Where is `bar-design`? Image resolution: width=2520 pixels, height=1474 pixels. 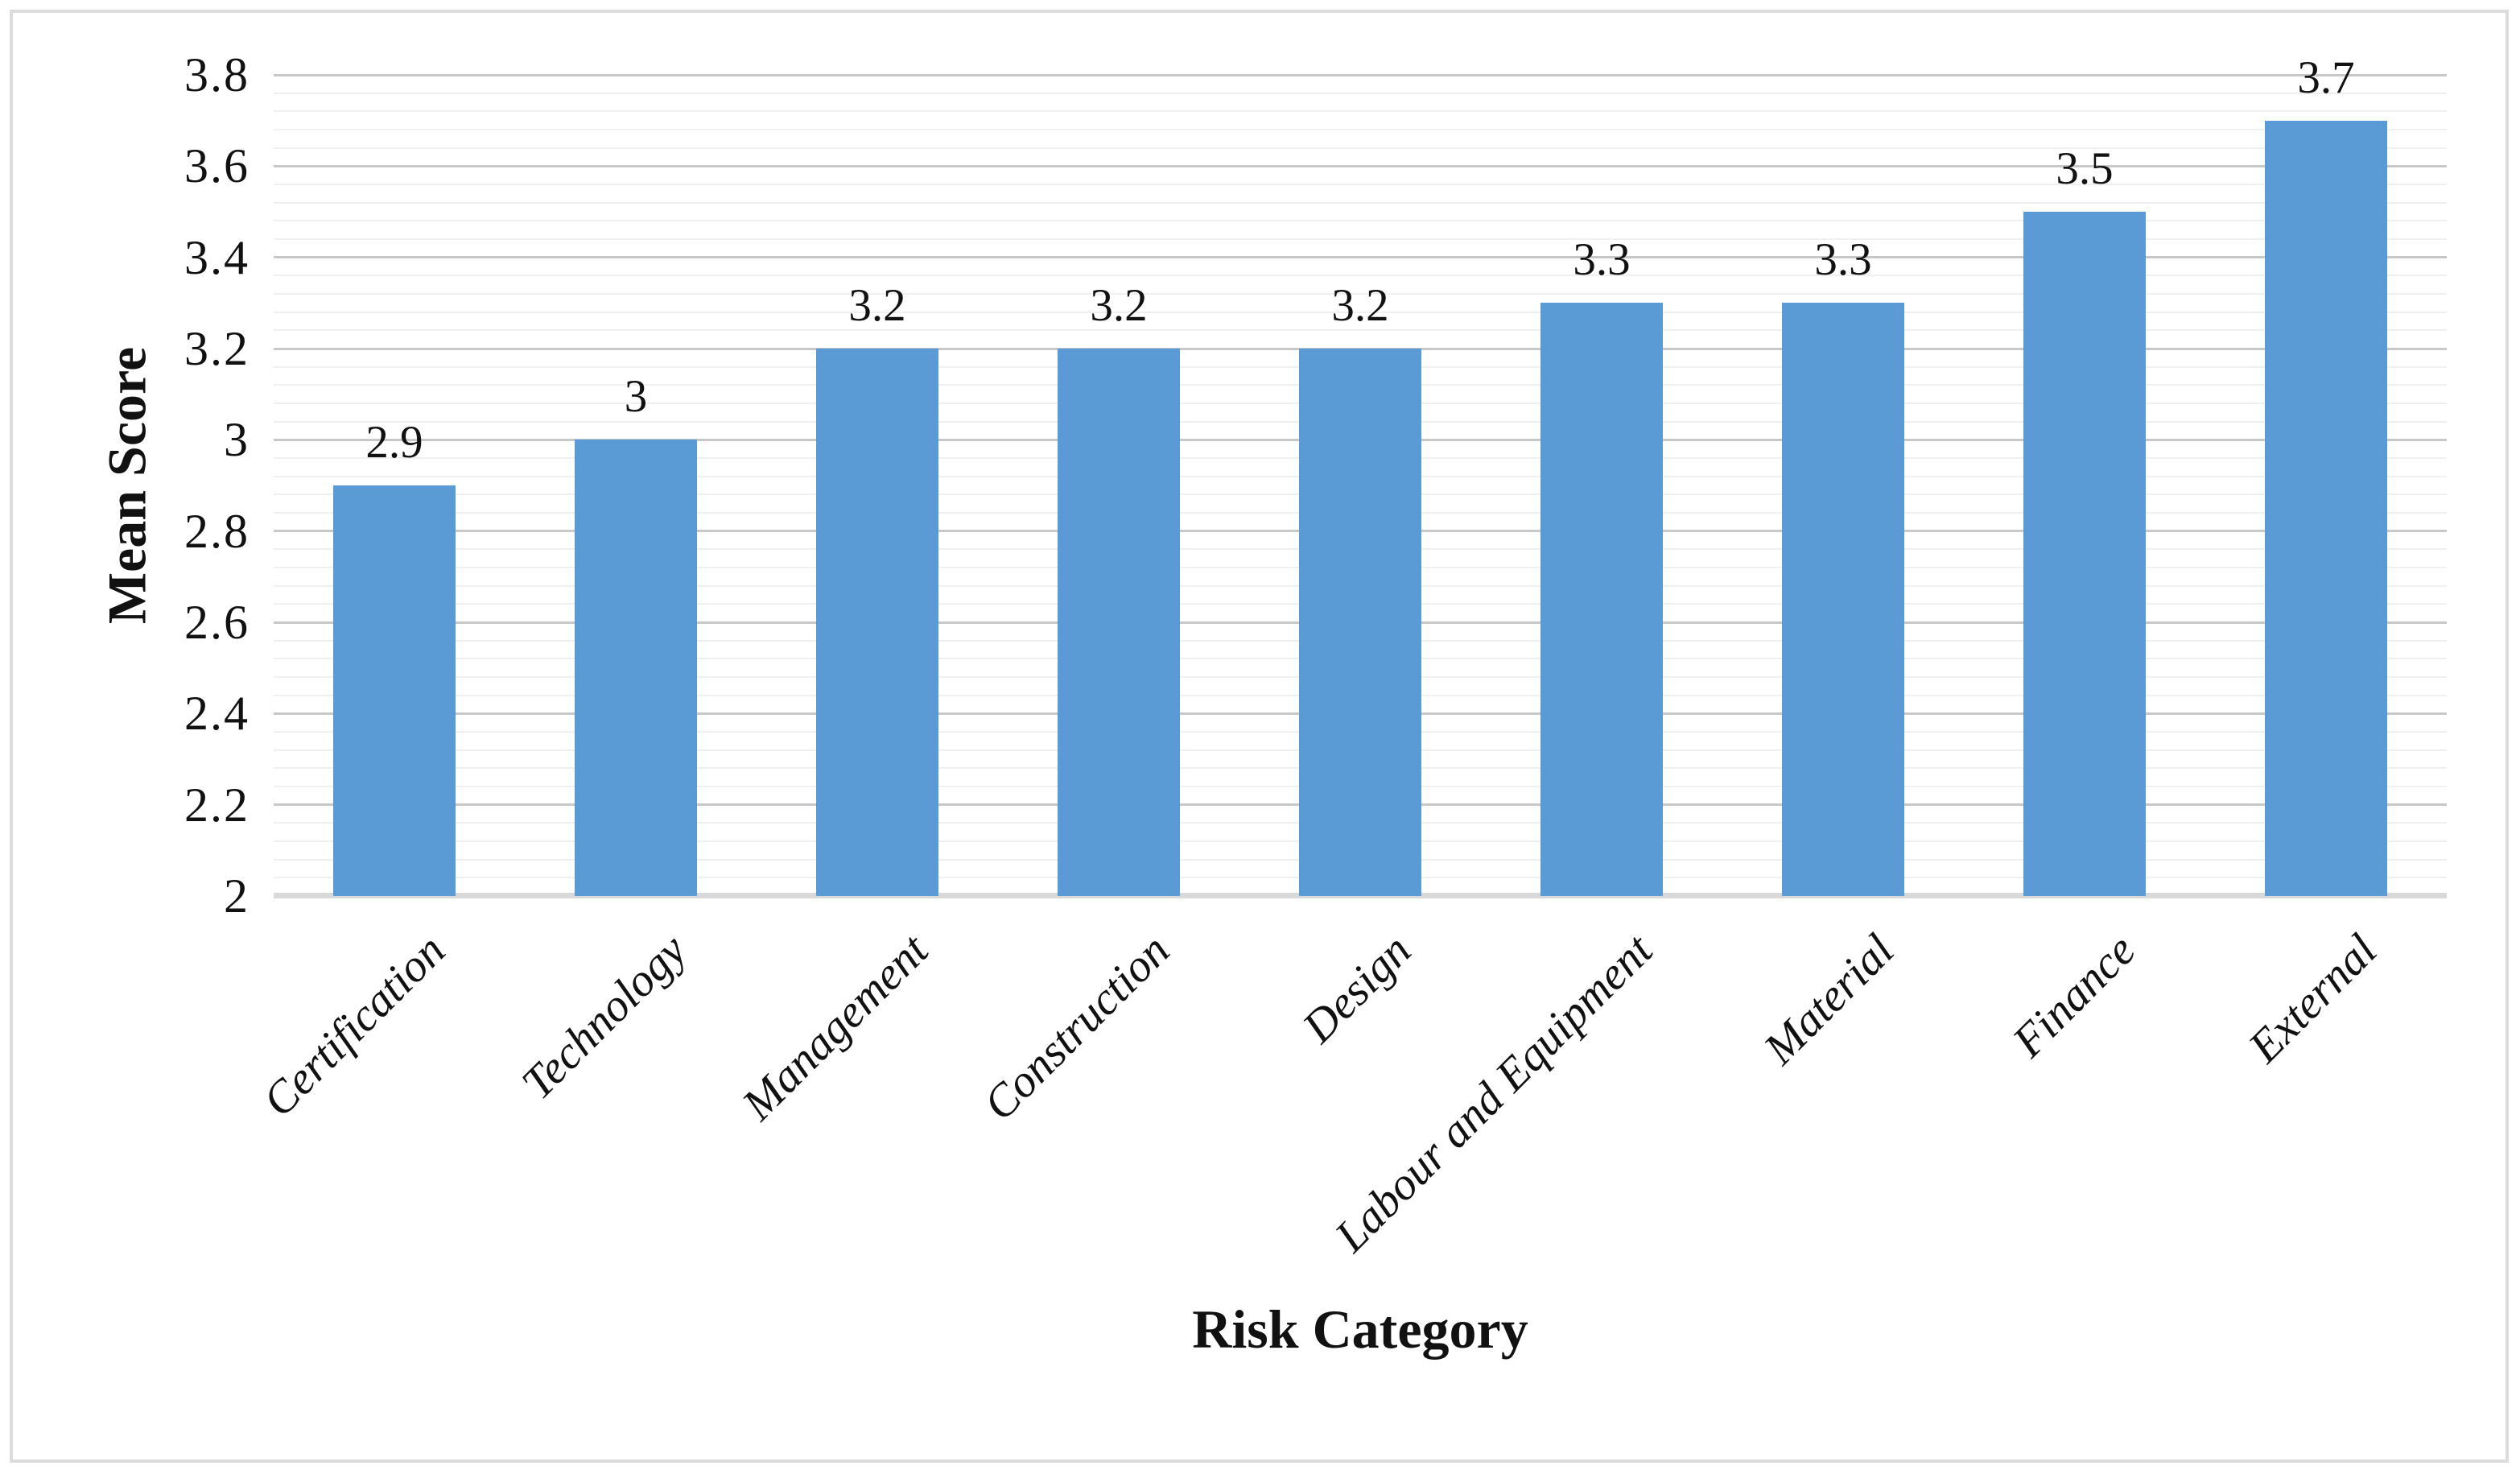
bar-design is located at coordinates (1360, 622).